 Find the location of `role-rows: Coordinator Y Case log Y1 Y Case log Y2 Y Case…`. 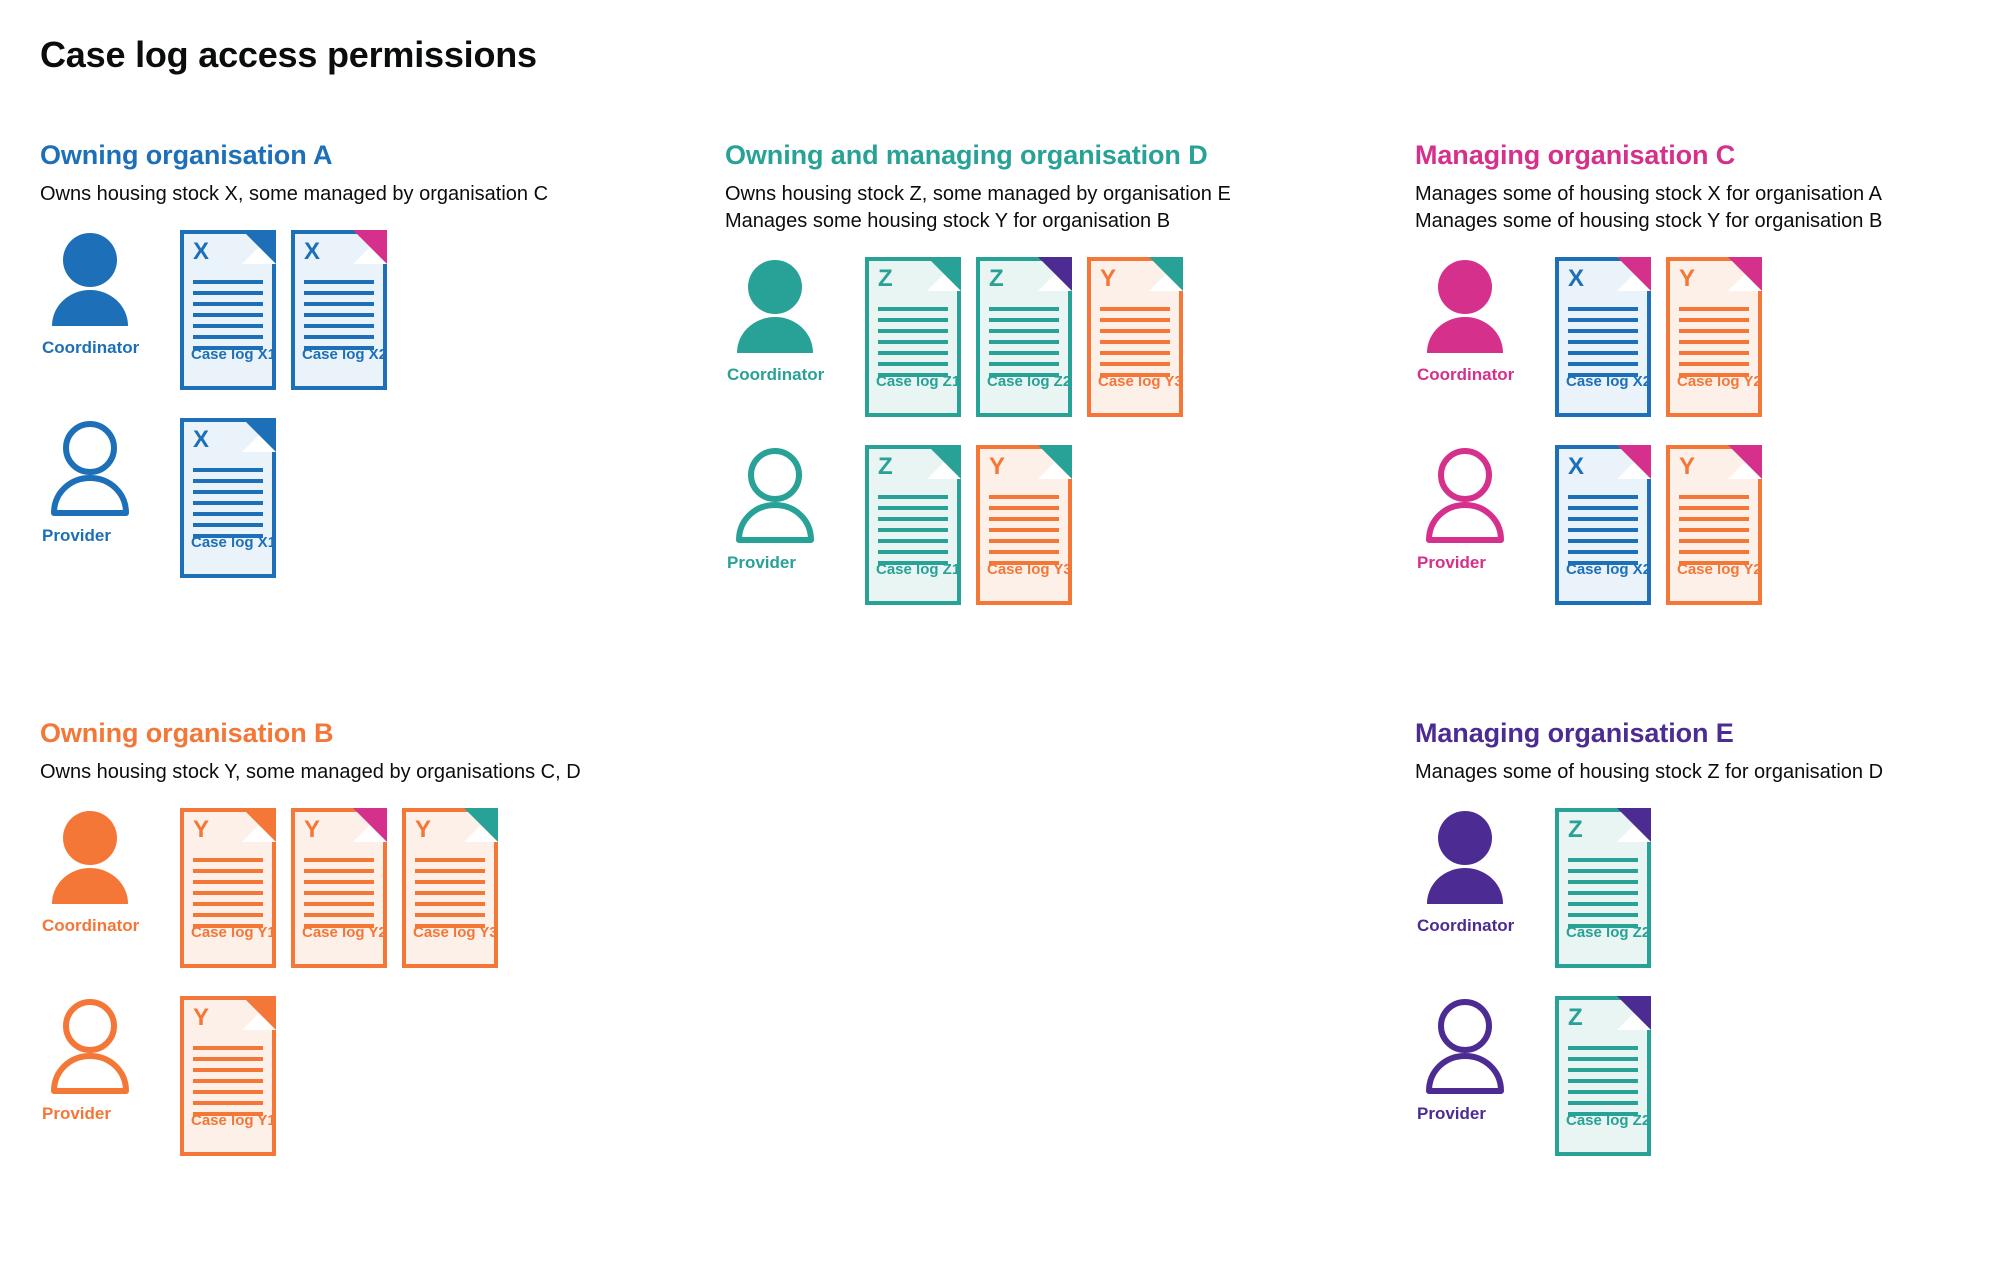

role-rows: Coordinator Y Case log Y1 Y Case log Y2 Y Case… is located at coordinates (310, 982).